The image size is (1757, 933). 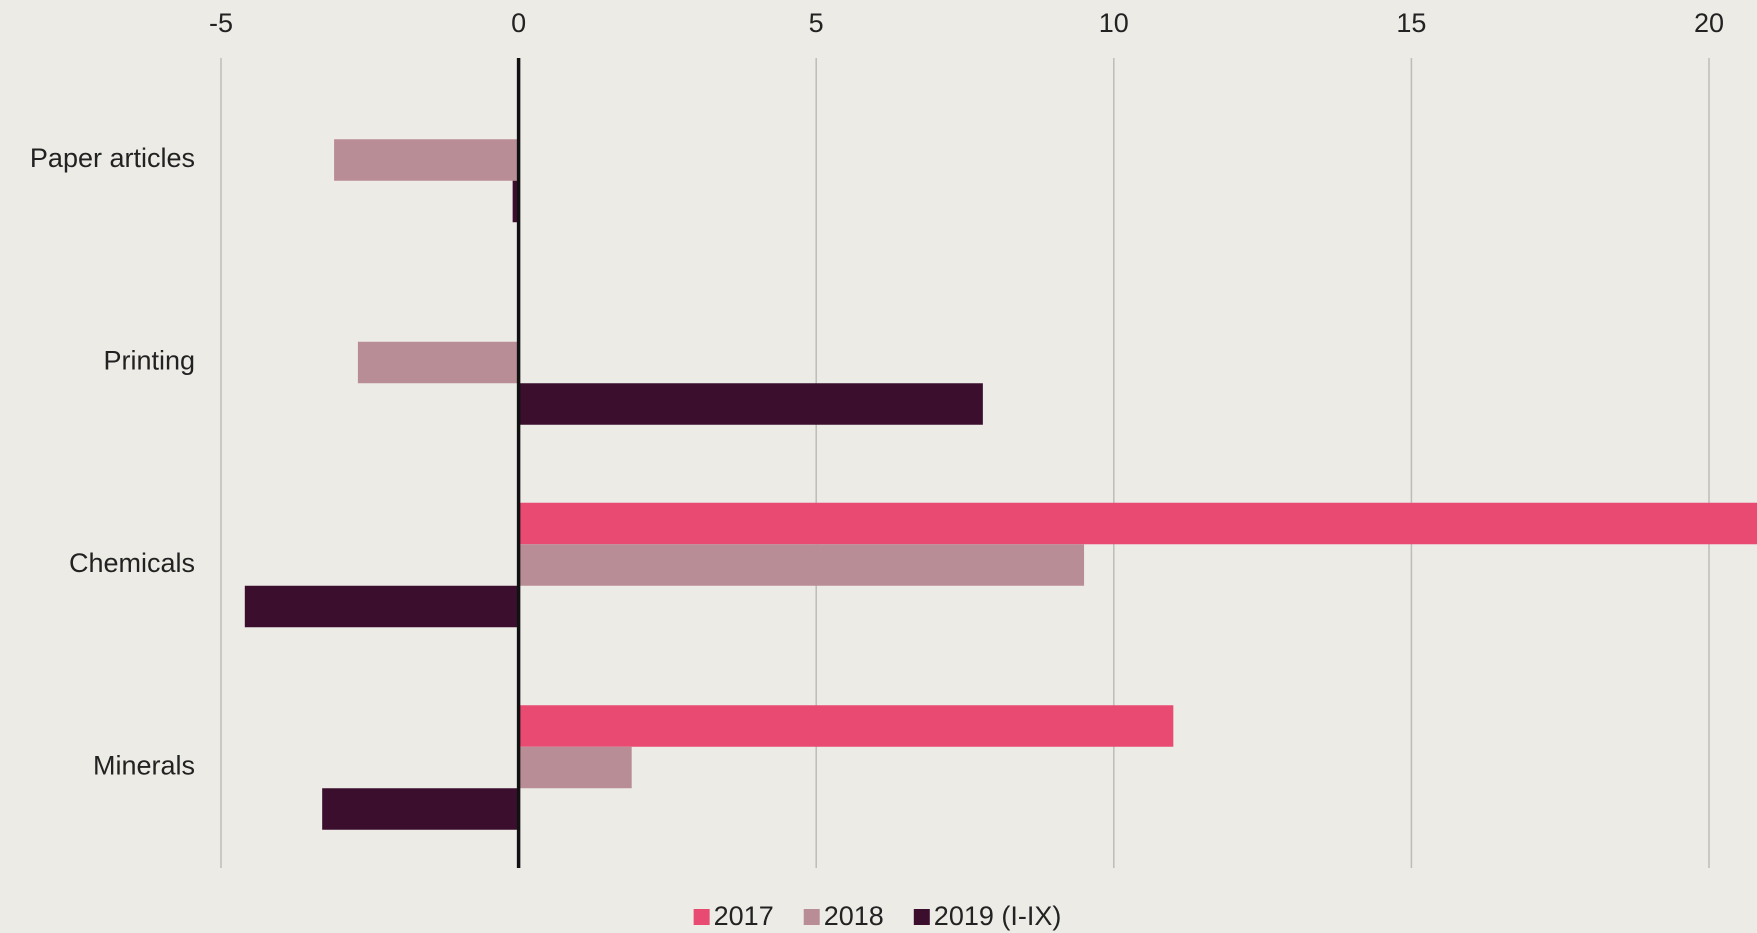 I want to click on legend-label: 2019 (I-IX), so click(x=998, y=916).